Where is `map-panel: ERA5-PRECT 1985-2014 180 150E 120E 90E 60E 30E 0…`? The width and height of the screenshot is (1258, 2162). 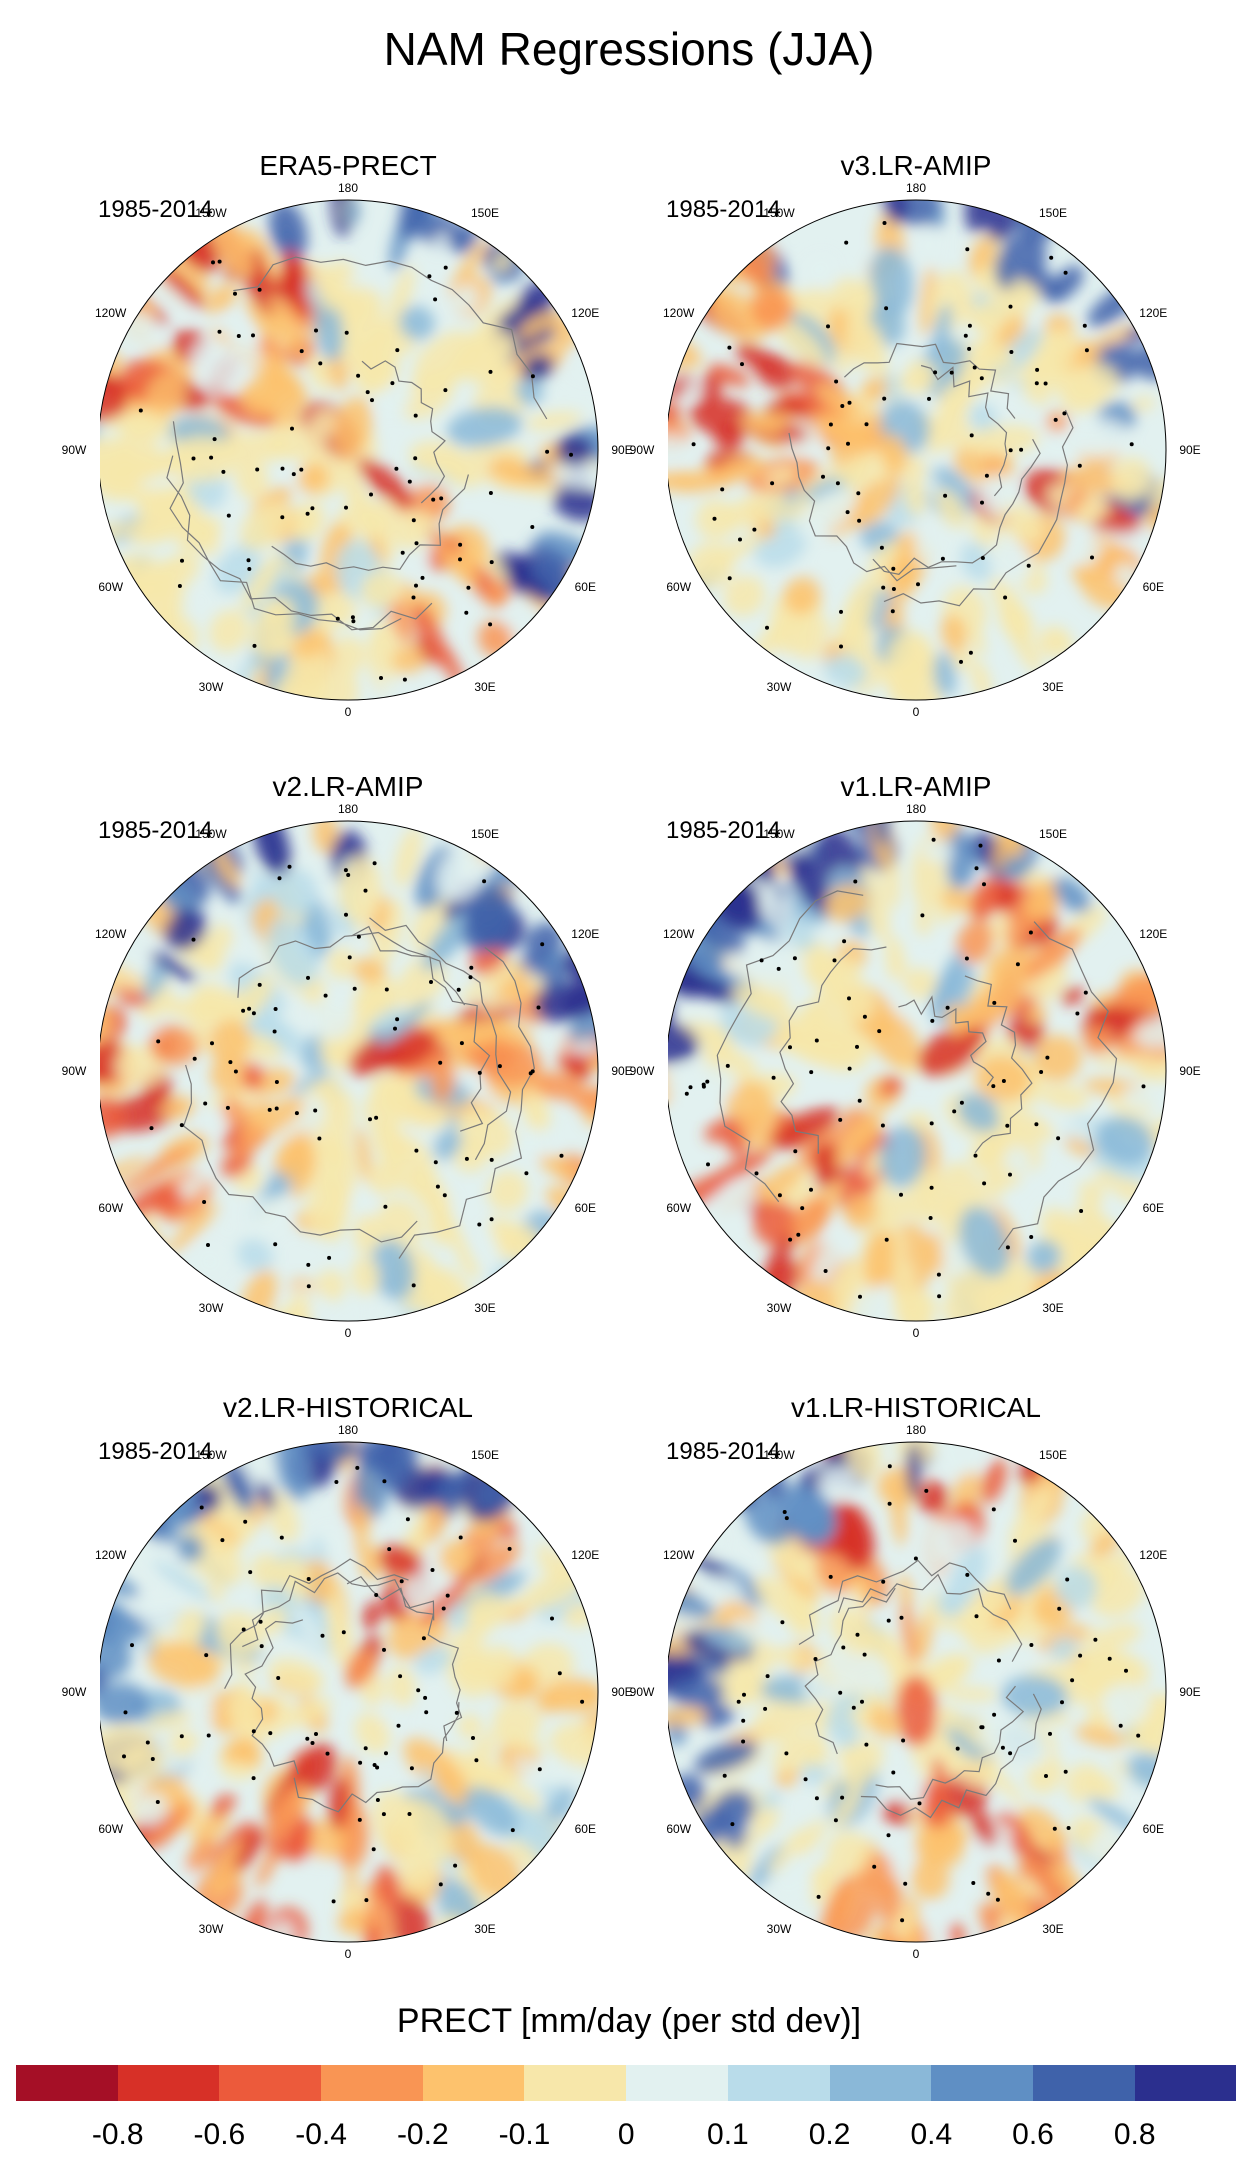
map-panel: ERA5-PRECT 1985-2014 180 150E 120E 90E 60E 30E 0… is located at coordinates (391, 460).